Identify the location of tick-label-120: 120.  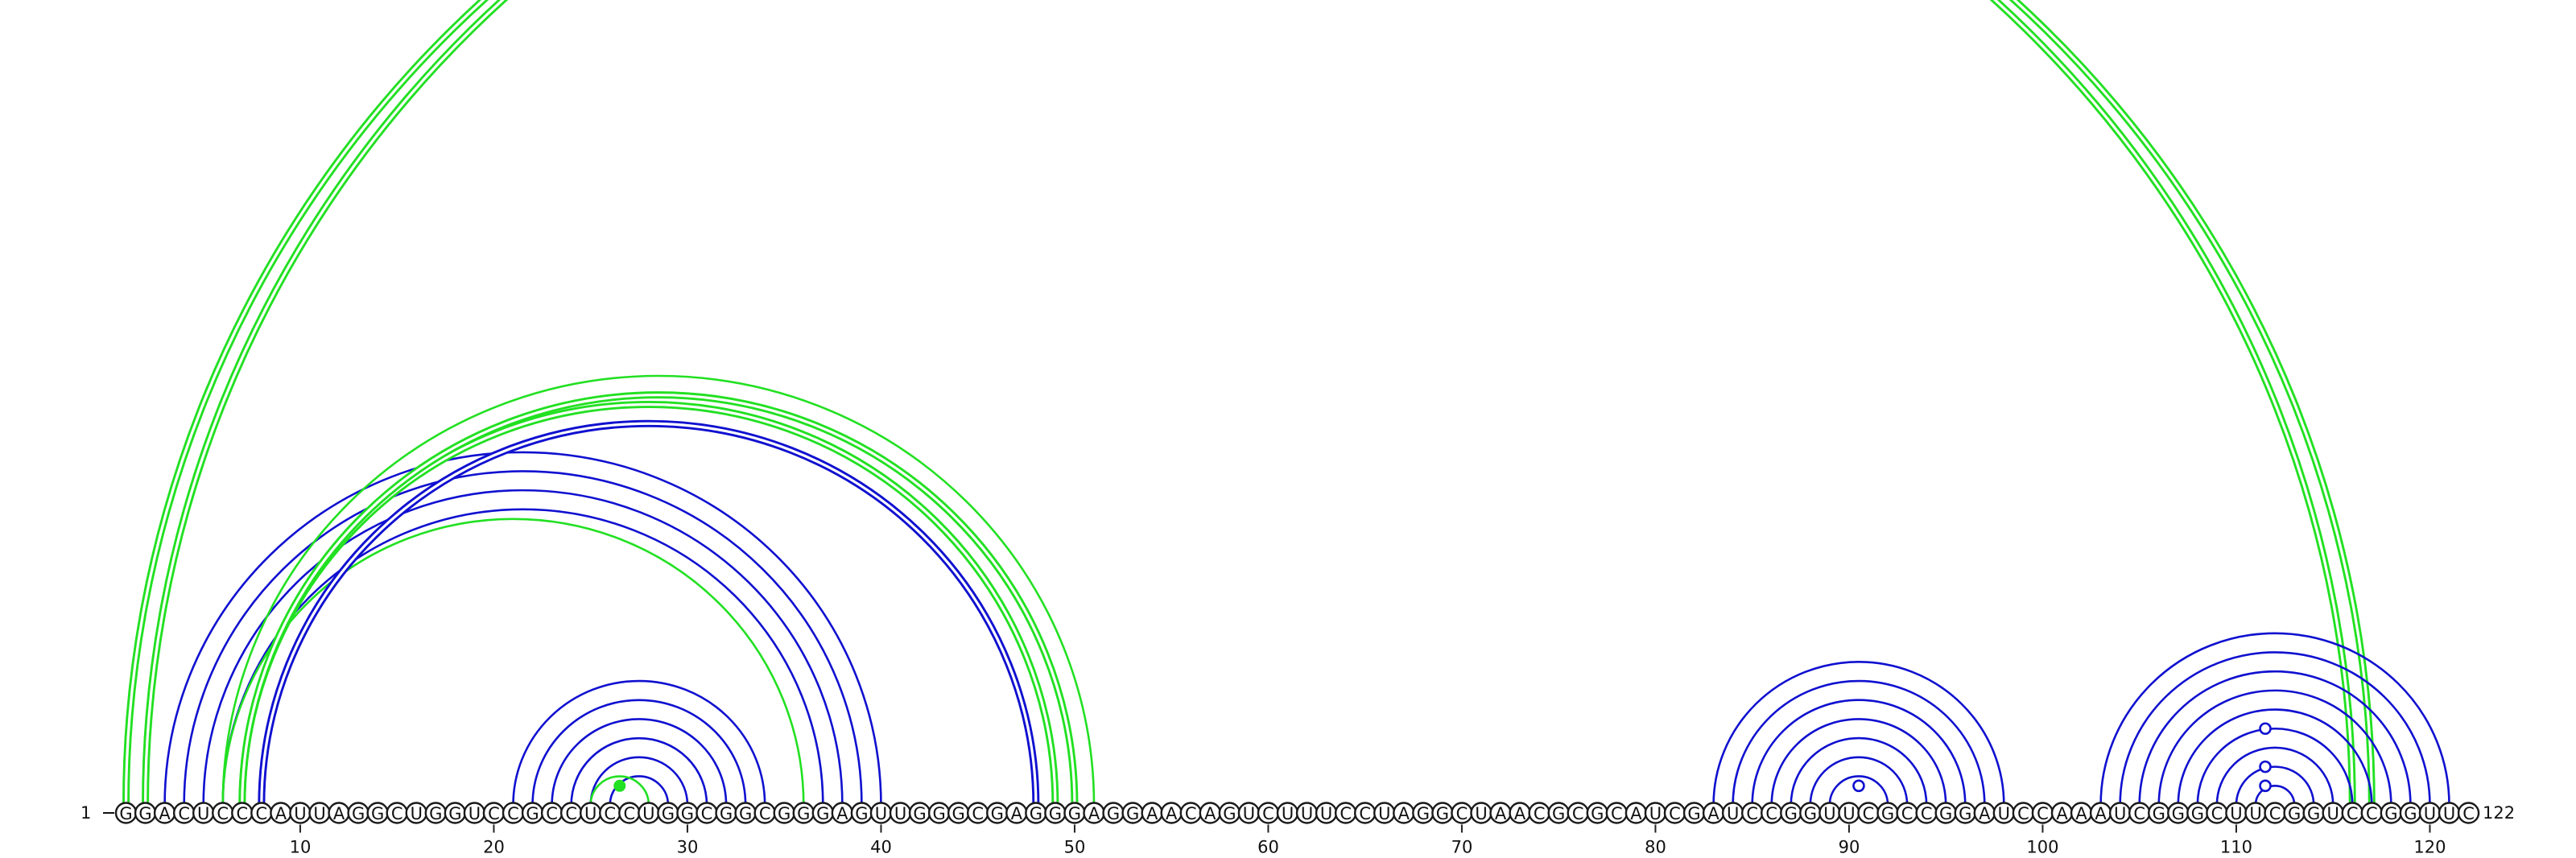
(2429, 848).